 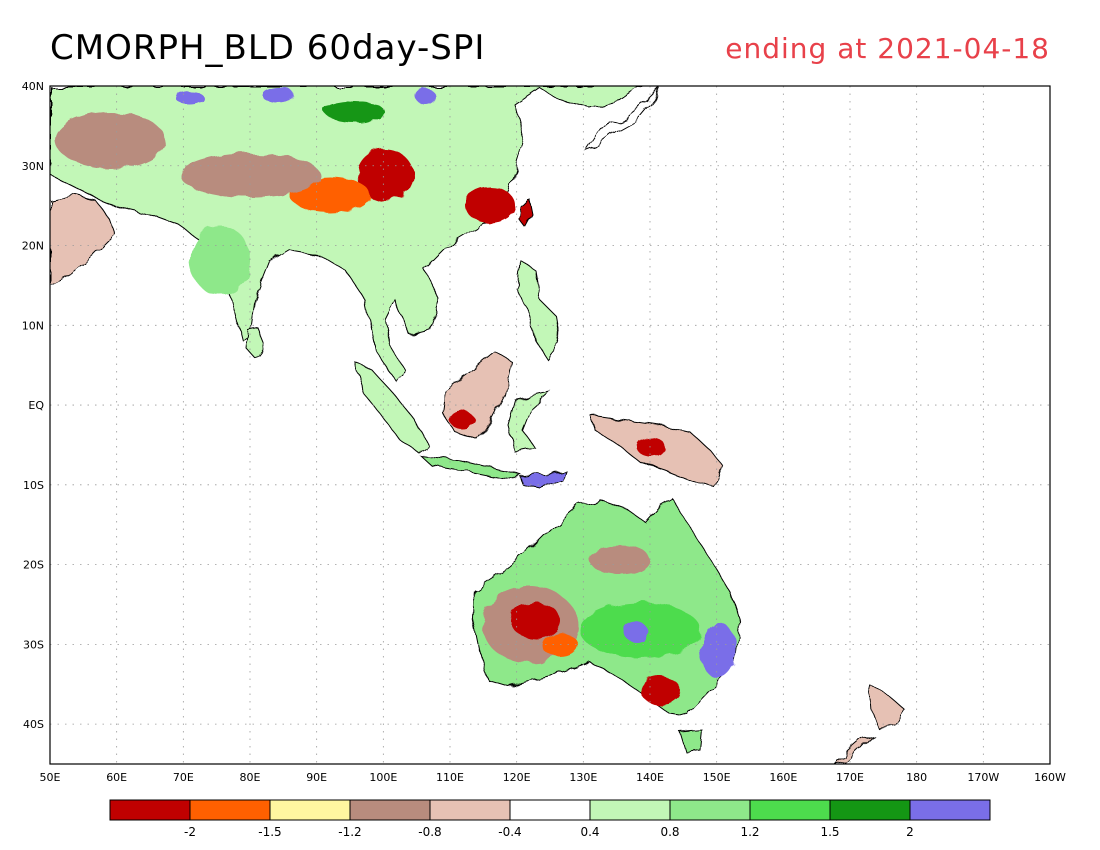 I want to click on land-newzealand, so click(x=870, y=724).